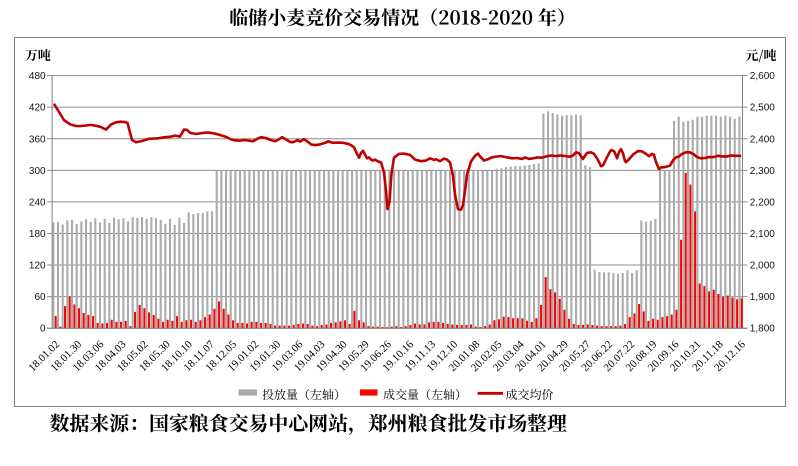 The height and width of the screenshot is (466, 798). Describe the element at coordinates (762, 234) in the screenshot. I see `svg-text: 2,100` at that location.